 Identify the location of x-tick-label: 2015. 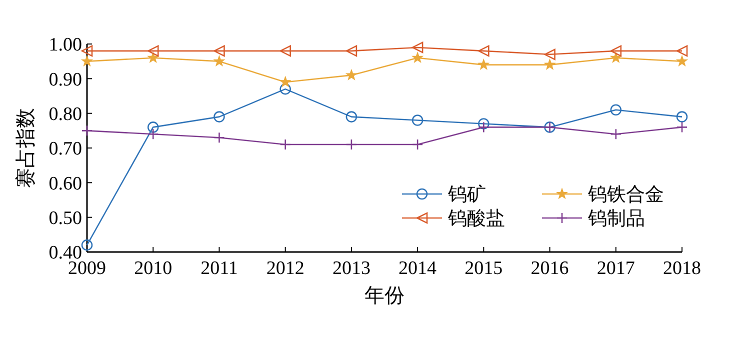
(483, 268).